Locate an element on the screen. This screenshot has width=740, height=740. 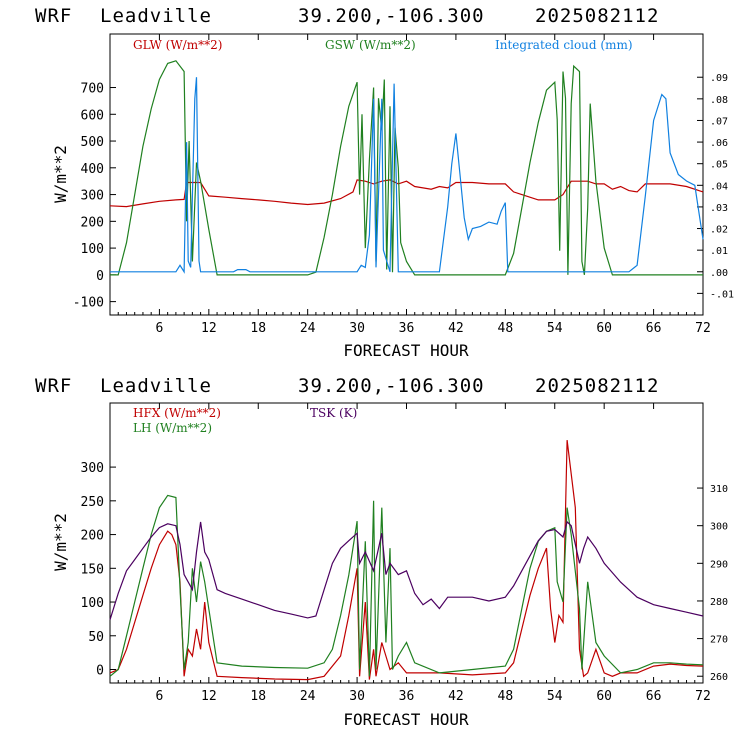
panel1-y2-ticks: -.01 .00 .01 .02 .03 .04 .05 .06 .07 .08 .09 is located at coordinates (715, 186).